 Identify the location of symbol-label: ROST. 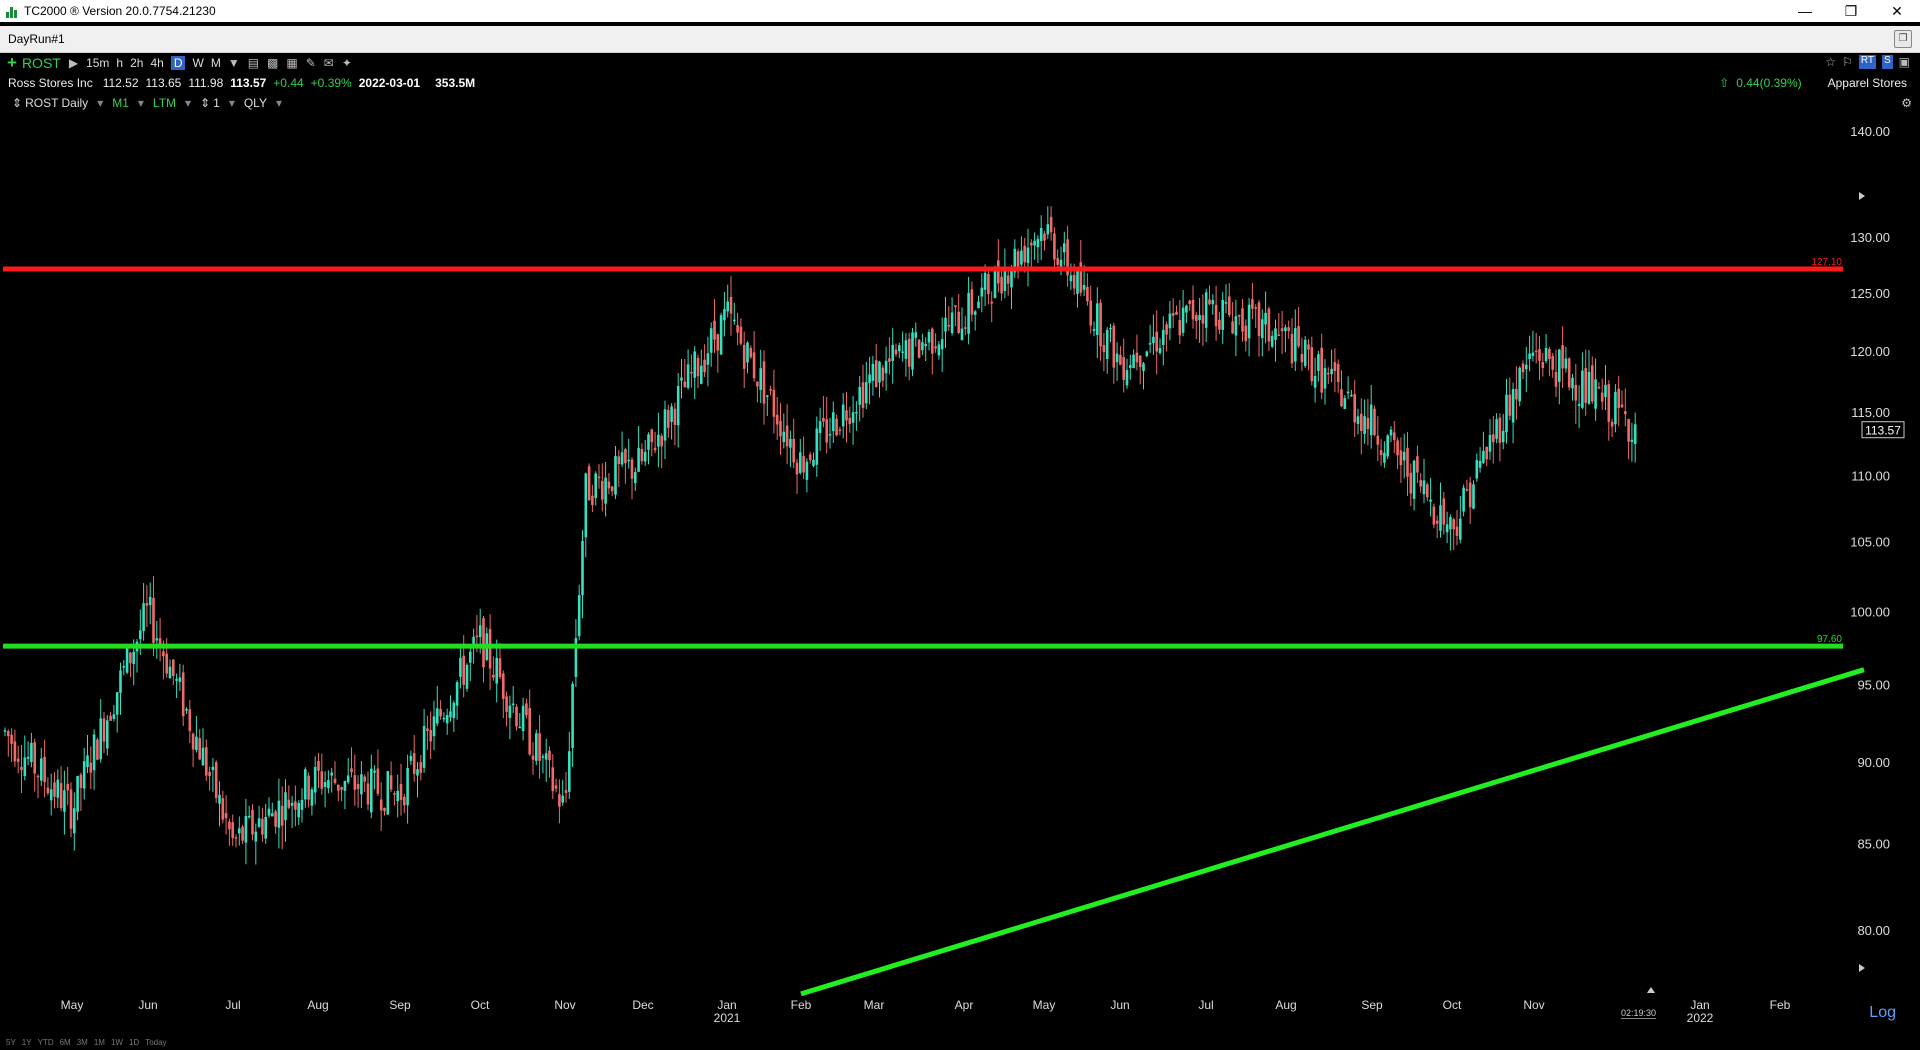
(41, 63).